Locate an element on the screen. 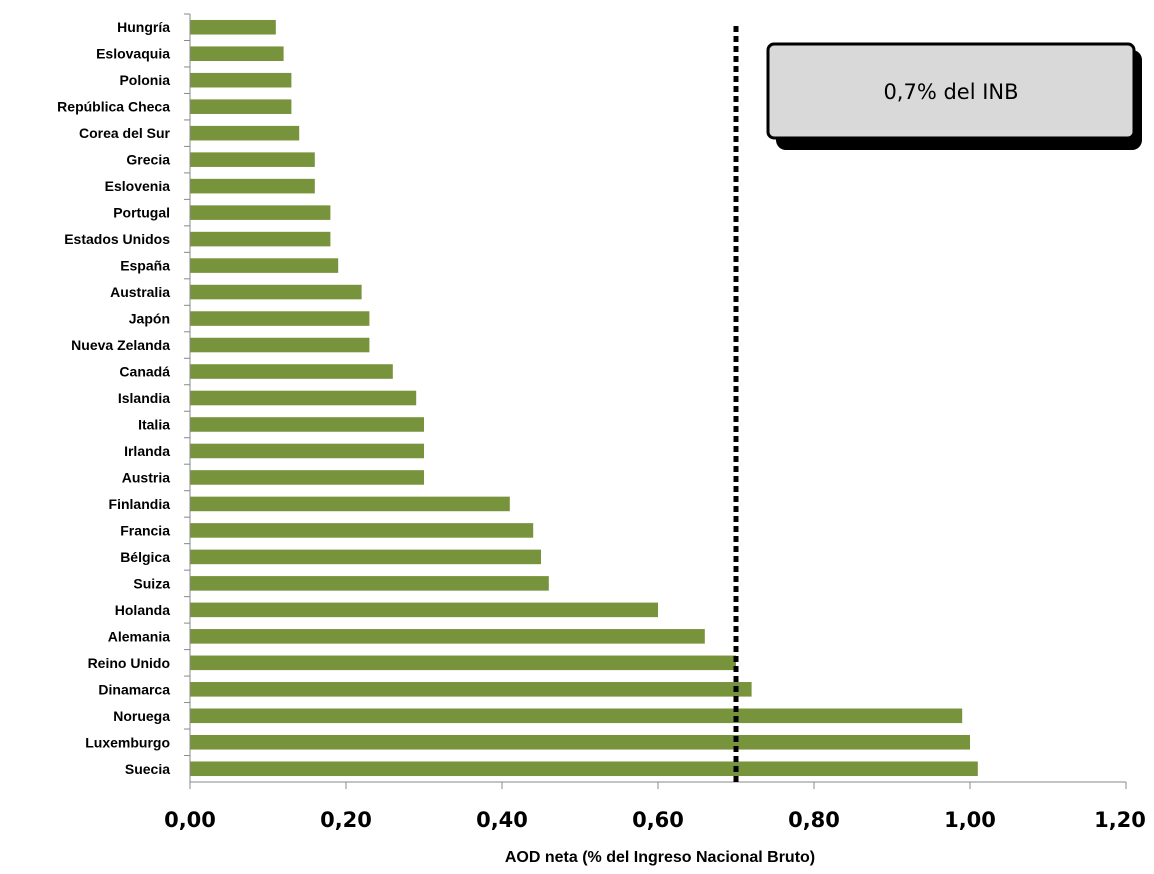 This screenshot has height=874, width=1154. category-label: Irlanda is located at coordinates (147, 451).